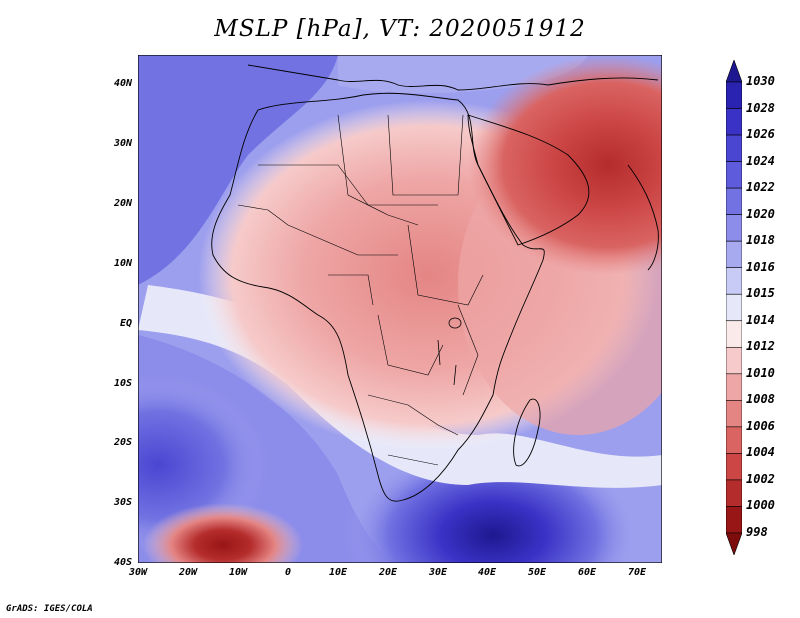 The width and height of the screenshot is (800, 618). Describe the element at coordinates (288, 572) in the screenshot. I see `lon-label: 0` at that location.